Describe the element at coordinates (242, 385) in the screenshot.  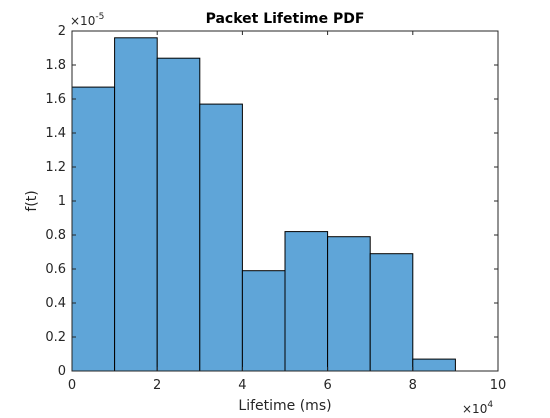
I see `x-tick-label: 4` at that location.